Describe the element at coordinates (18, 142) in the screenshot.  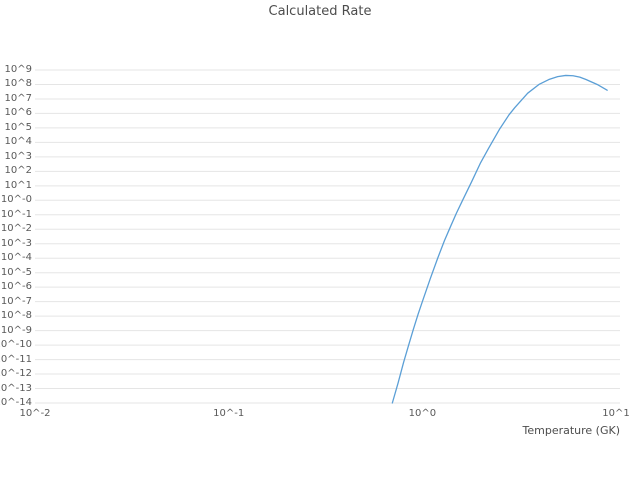
I see `y-axis-tick-label: 10^4` at that location.